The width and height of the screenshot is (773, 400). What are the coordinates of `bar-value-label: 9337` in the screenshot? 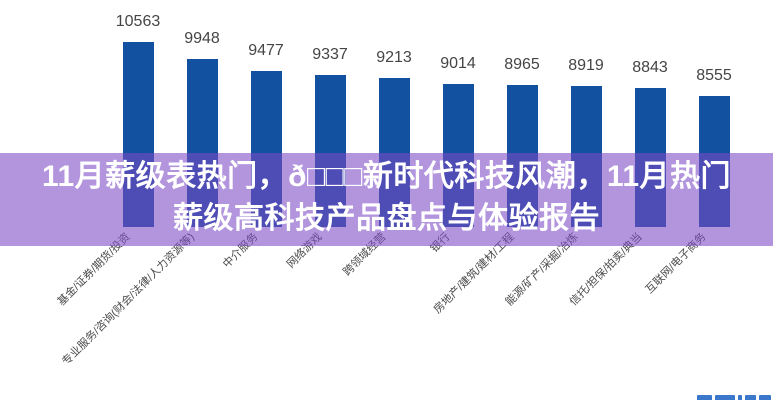 It's located at (330, 54).